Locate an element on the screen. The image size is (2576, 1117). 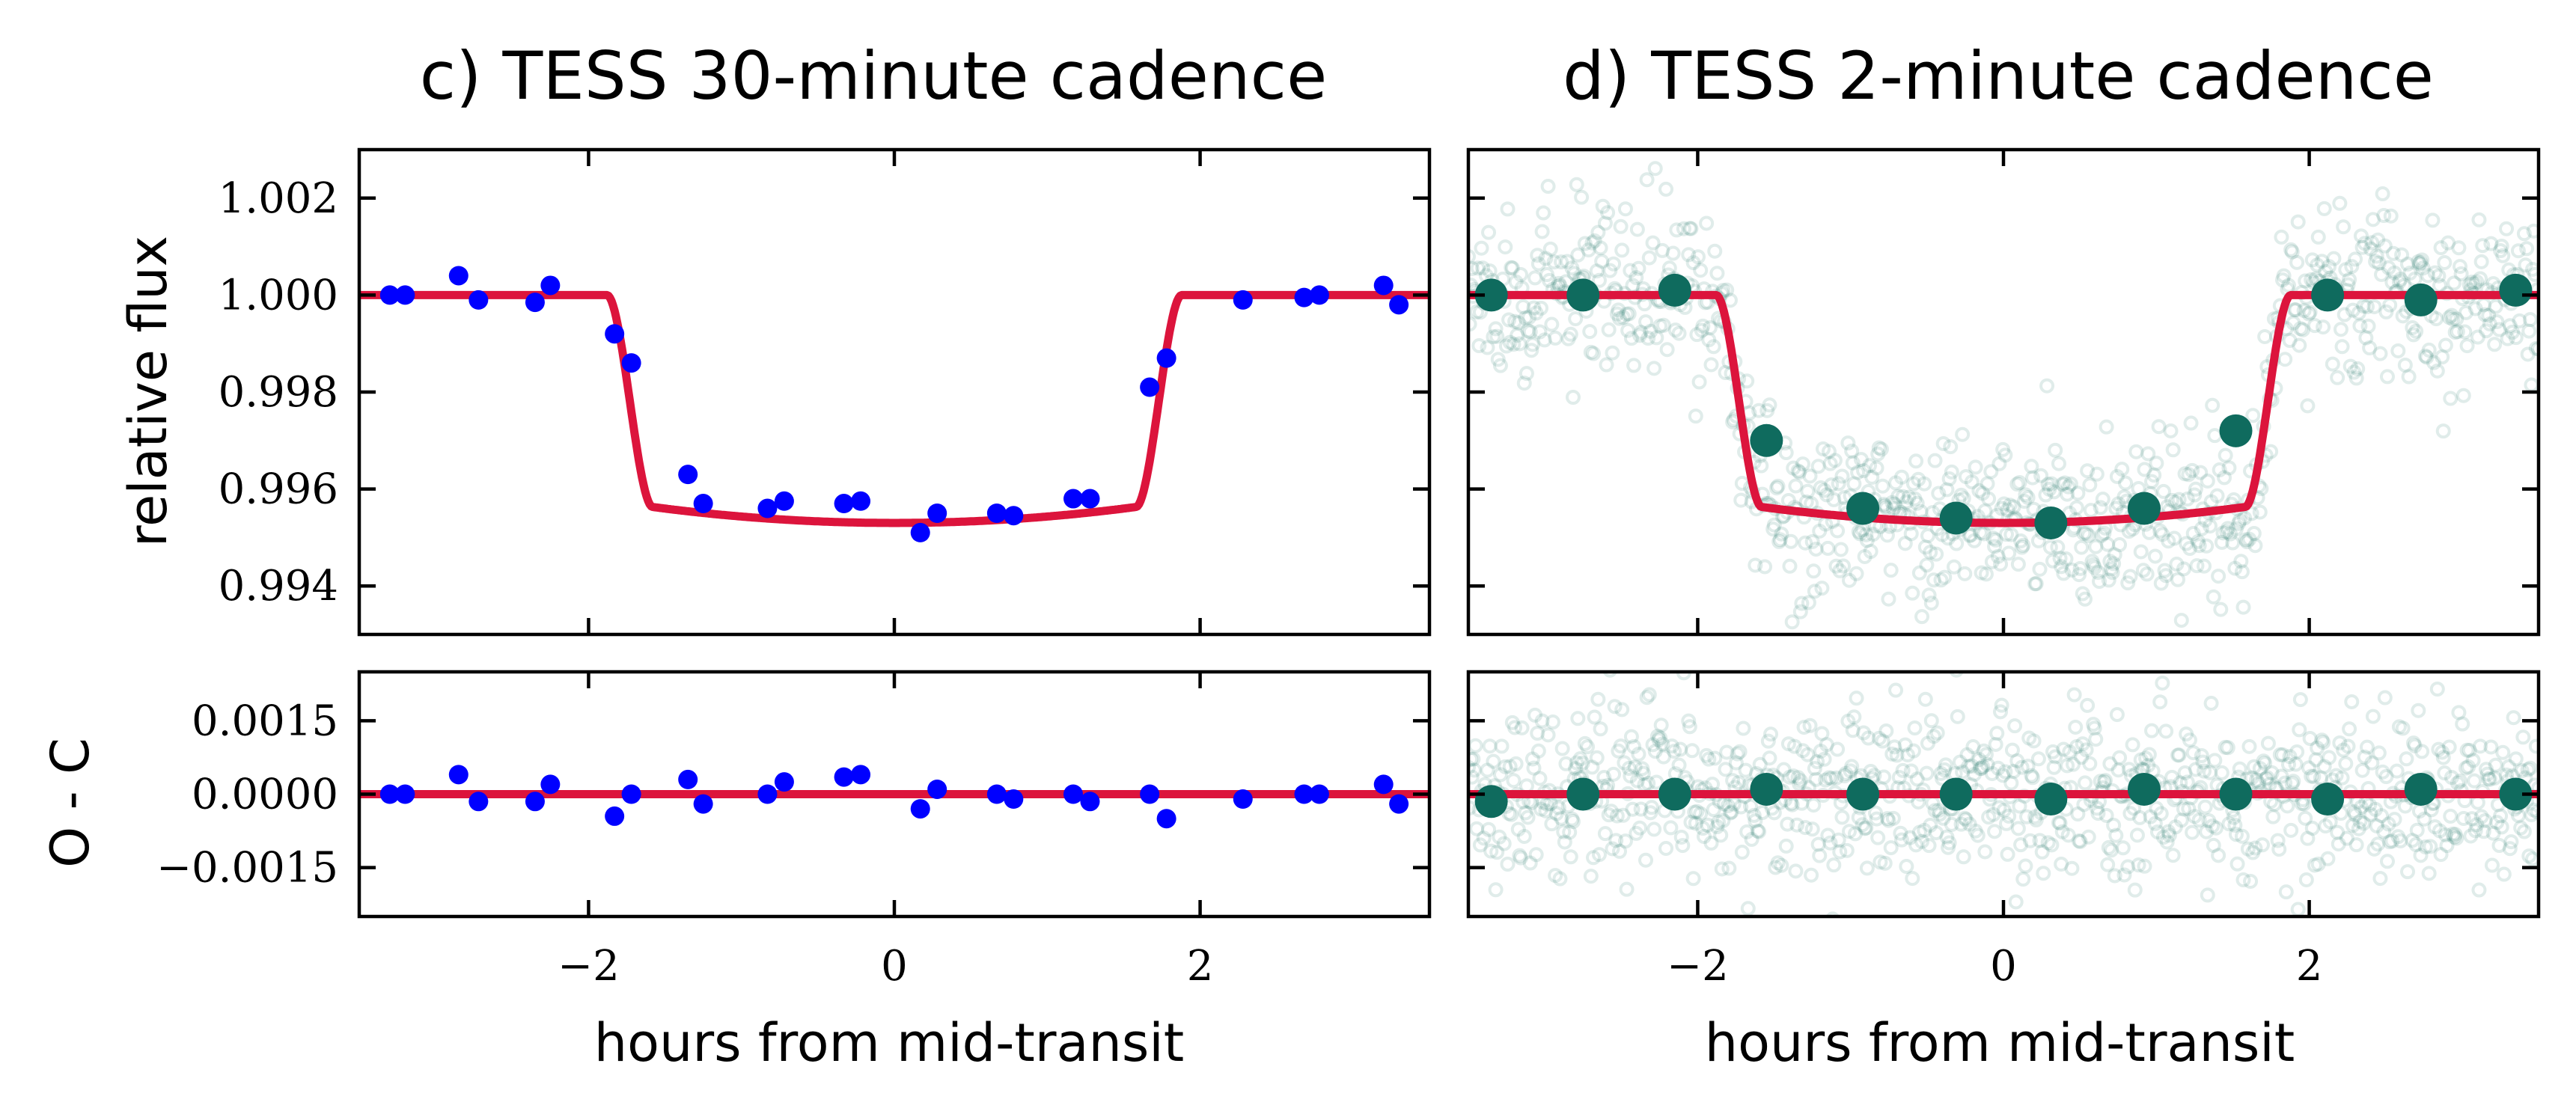
y-tick-label: 1.000 is located at coordinates (278, 295).